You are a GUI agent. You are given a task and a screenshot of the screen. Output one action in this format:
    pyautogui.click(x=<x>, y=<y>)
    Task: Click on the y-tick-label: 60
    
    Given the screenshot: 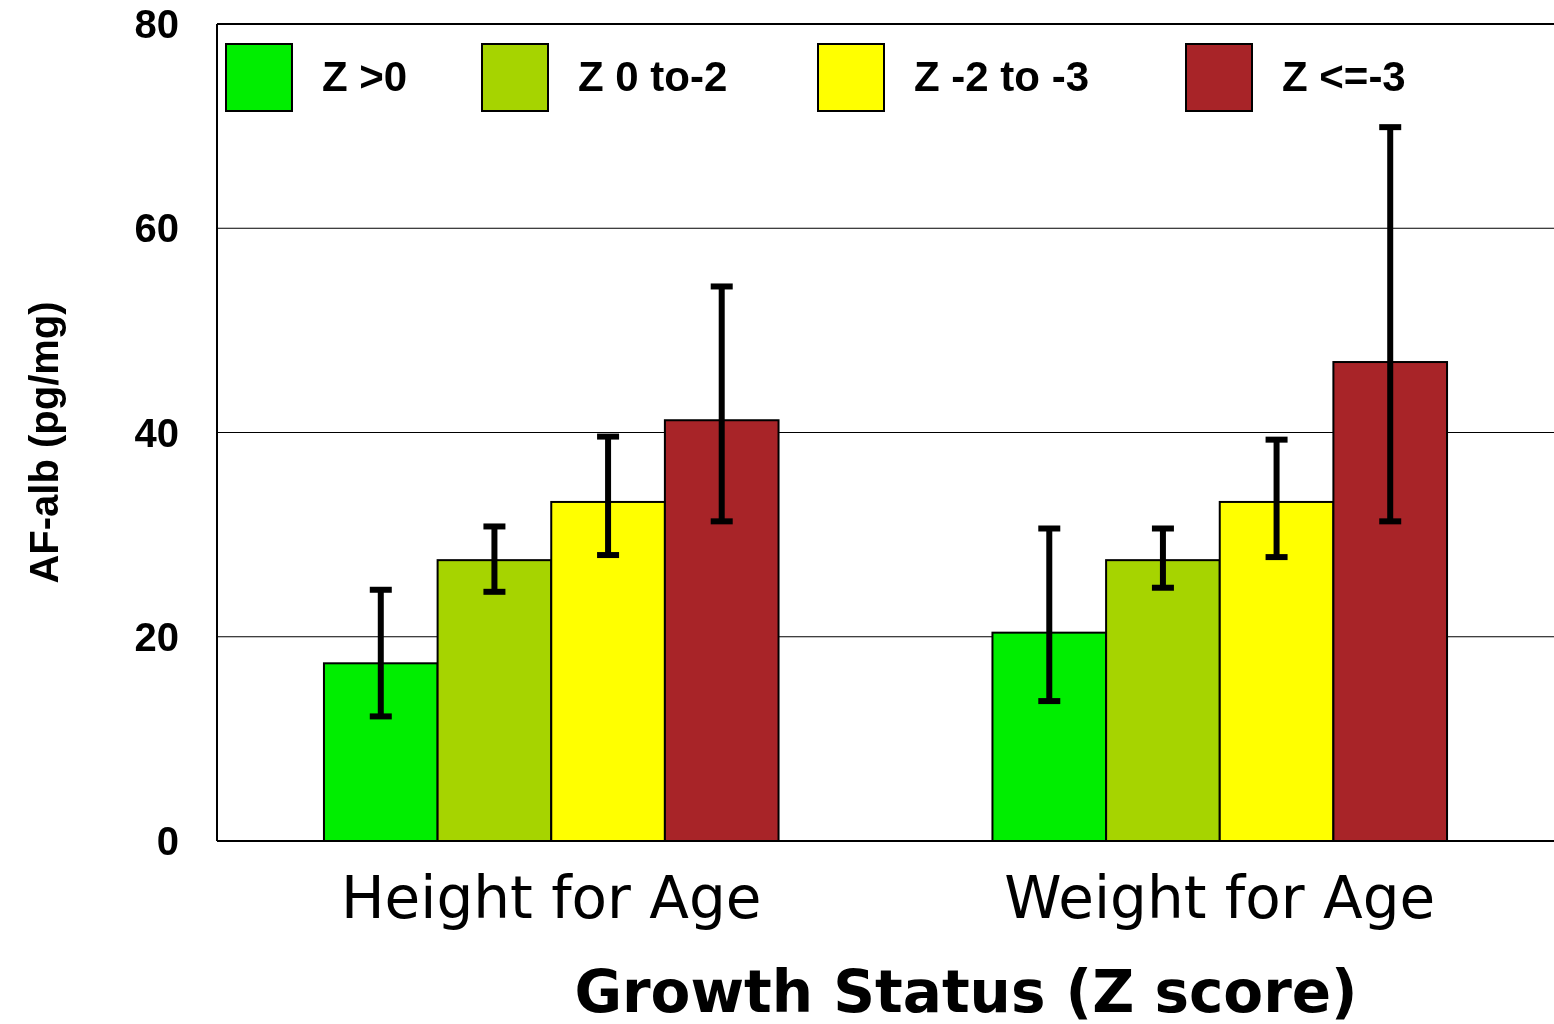 What is the action you would take?
    pyautogui.click(x=156, y=228)
    